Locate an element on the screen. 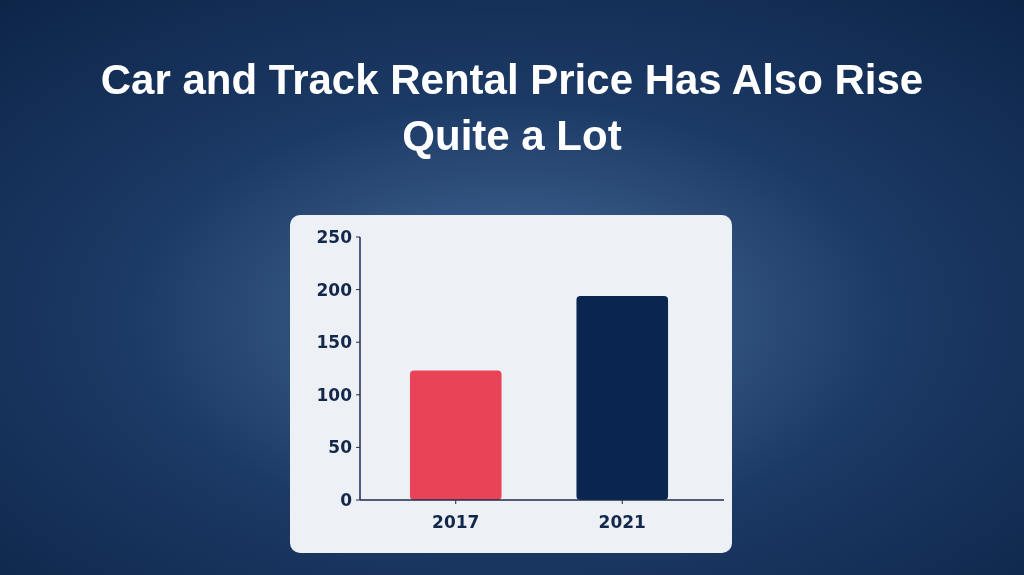 The image size is (1024, 575). x-tick-label: 2021 is located at coordinates (622, 522).